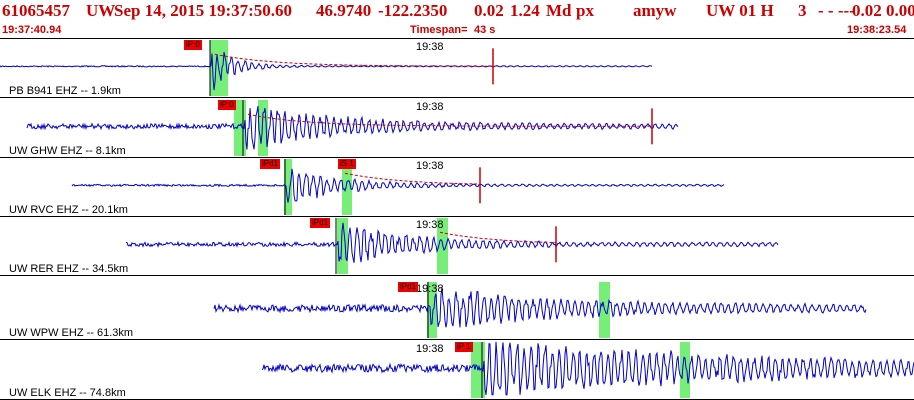 The image size is (914, 400). Describe the element at coordinates (439, 30) in the screenshot. I see `timespan-label: Timespan=` at that location.